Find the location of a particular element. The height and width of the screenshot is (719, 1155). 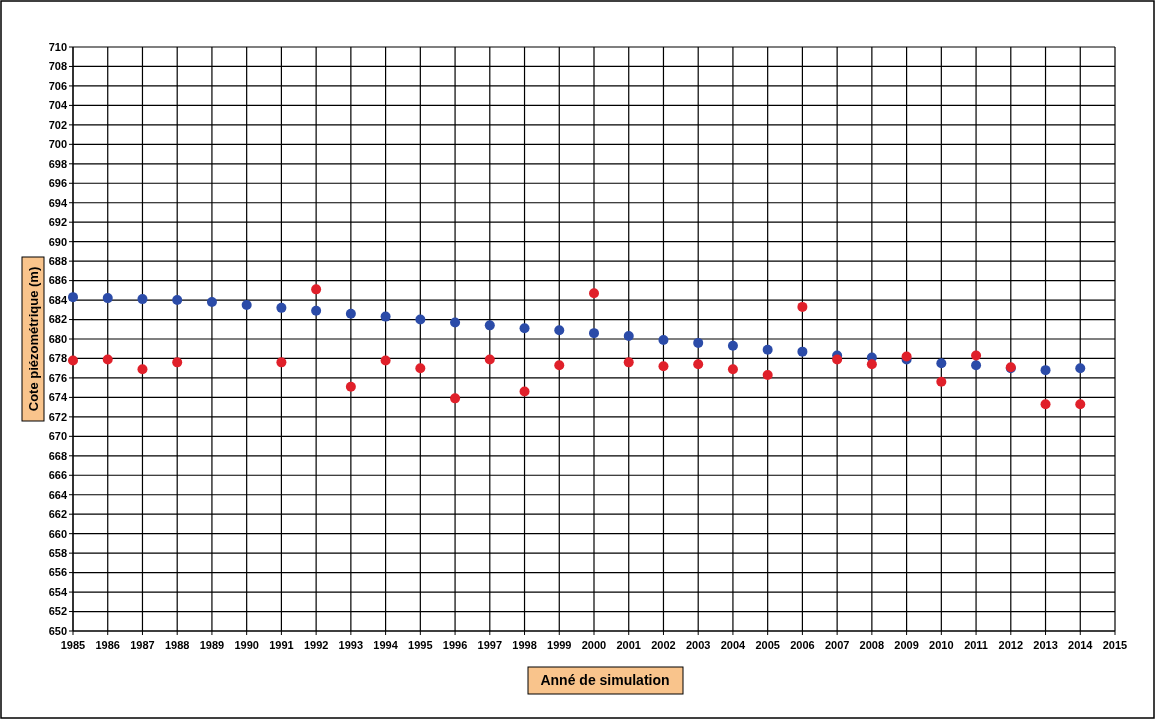

y-tick-label: 652 is located at coordinates (57, 611).